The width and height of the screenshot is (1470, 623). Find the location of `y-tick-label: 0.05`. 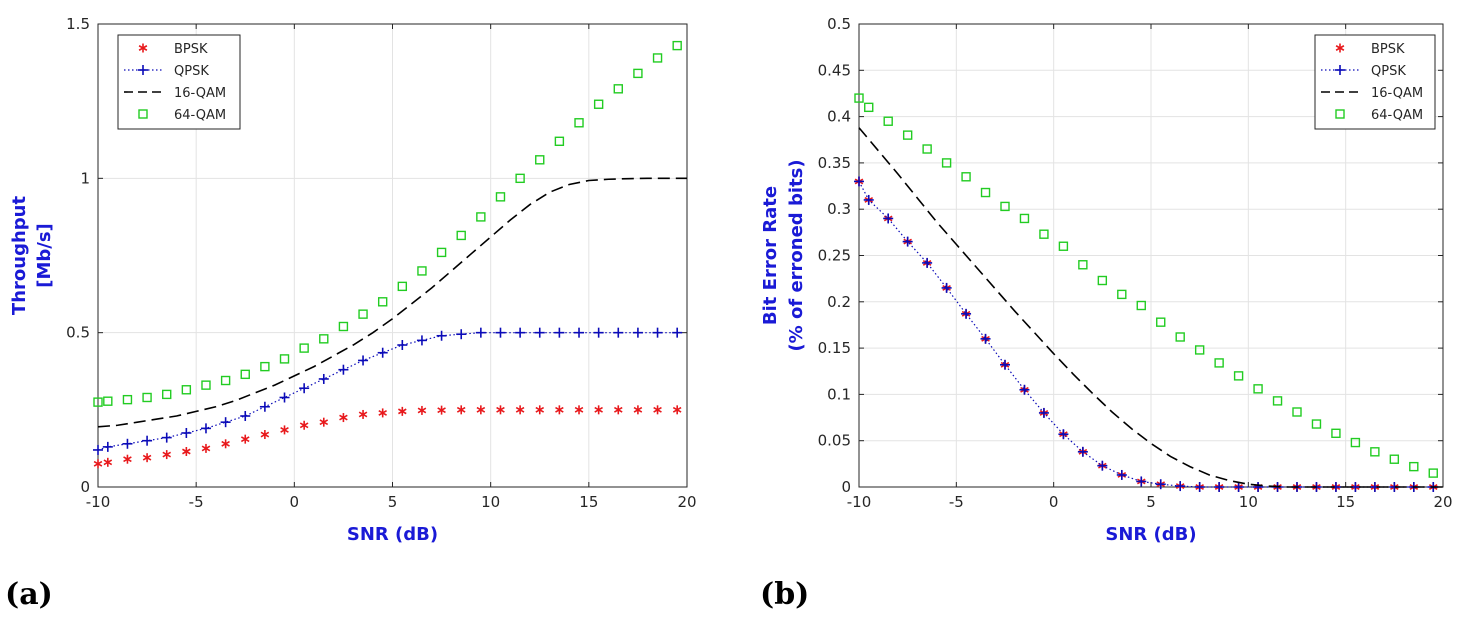

y-tick-label: 0.05 is located at coordinates (834, 441).